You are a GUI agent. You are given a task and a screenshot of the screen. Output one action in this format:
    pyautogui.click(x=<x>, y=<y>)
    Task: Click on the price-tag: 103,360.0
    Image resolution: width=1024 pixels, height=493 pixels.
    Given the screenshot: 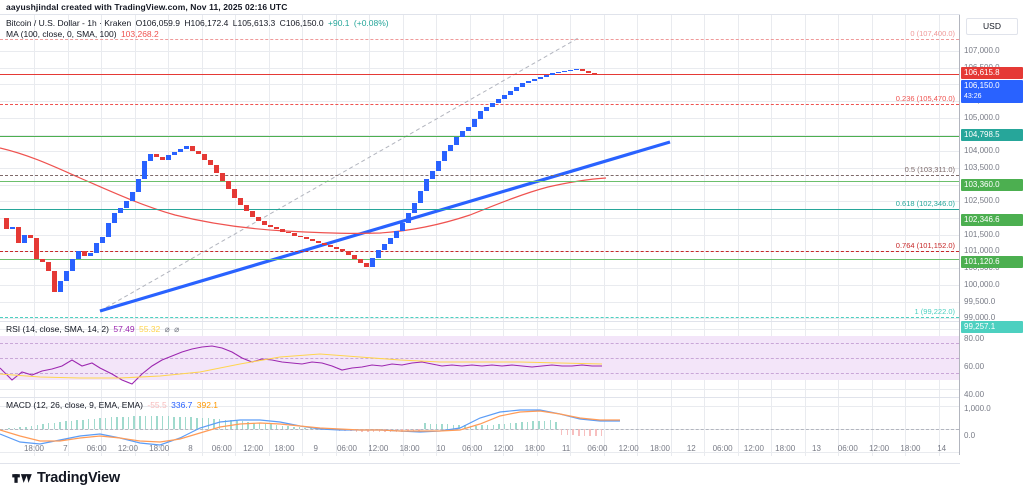 What is the action you would take?
    pyautogui.click(x=992, y=185)
    